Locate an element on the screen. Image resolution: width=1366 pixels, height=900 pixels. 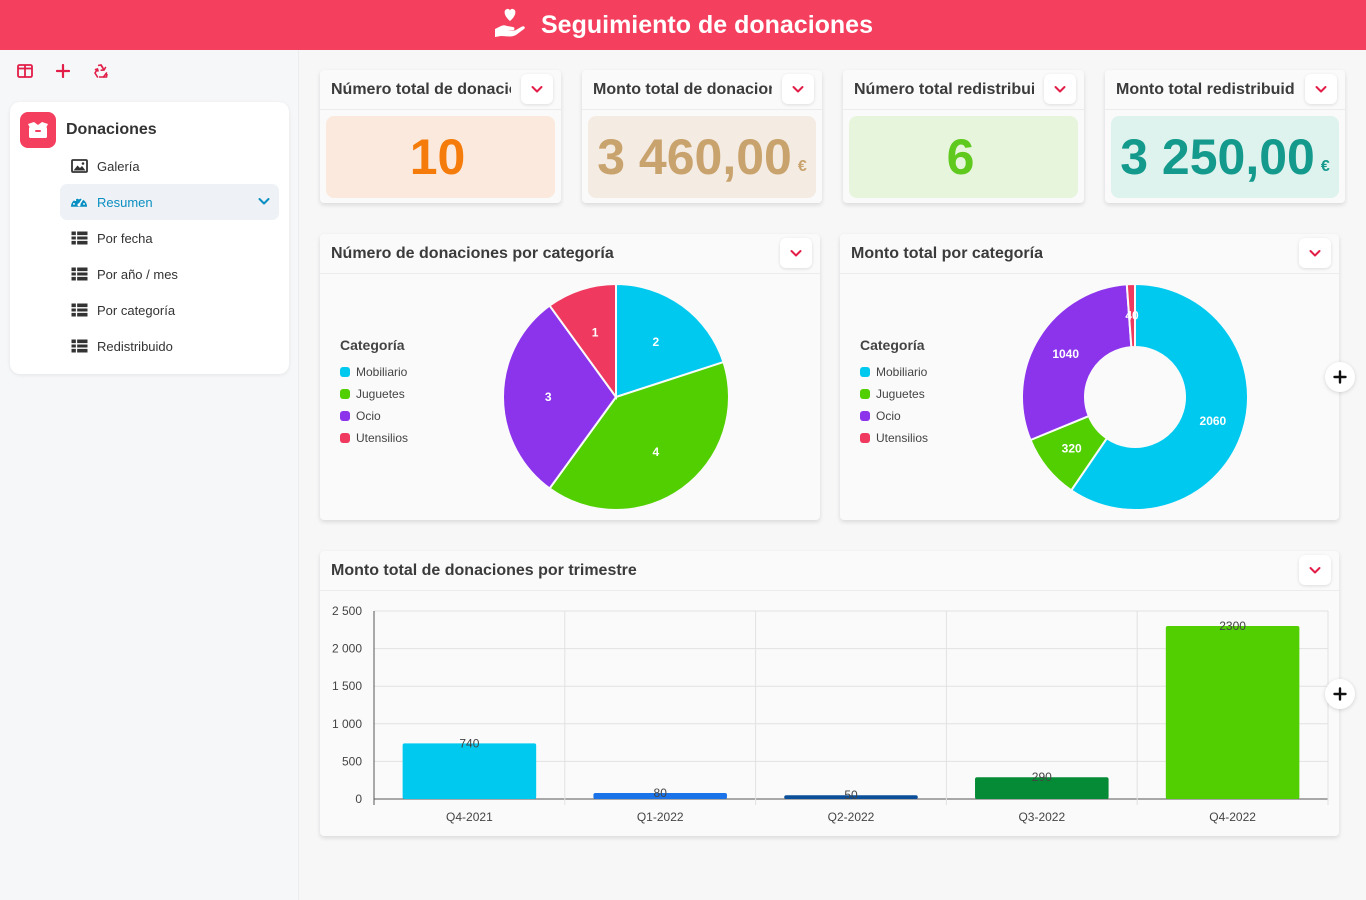
sidebar-item-galeria: Galería is located at coordinates (169, 166).